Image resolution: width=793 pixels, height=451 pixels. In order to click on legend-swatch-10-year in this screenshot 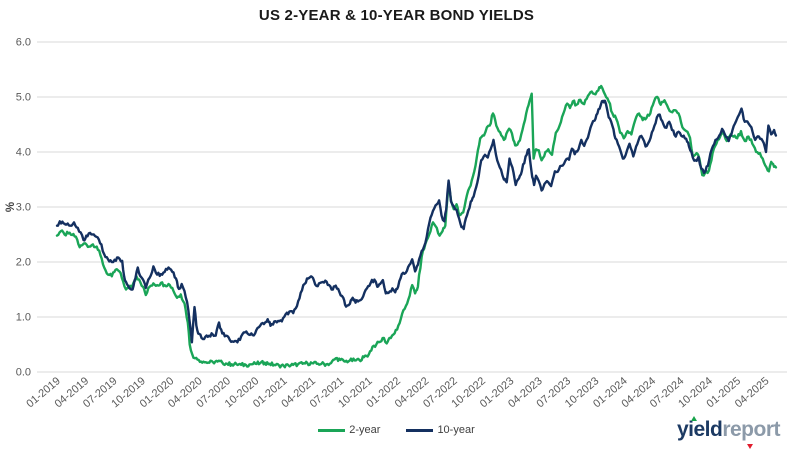, I will do `click(420, 430)`.